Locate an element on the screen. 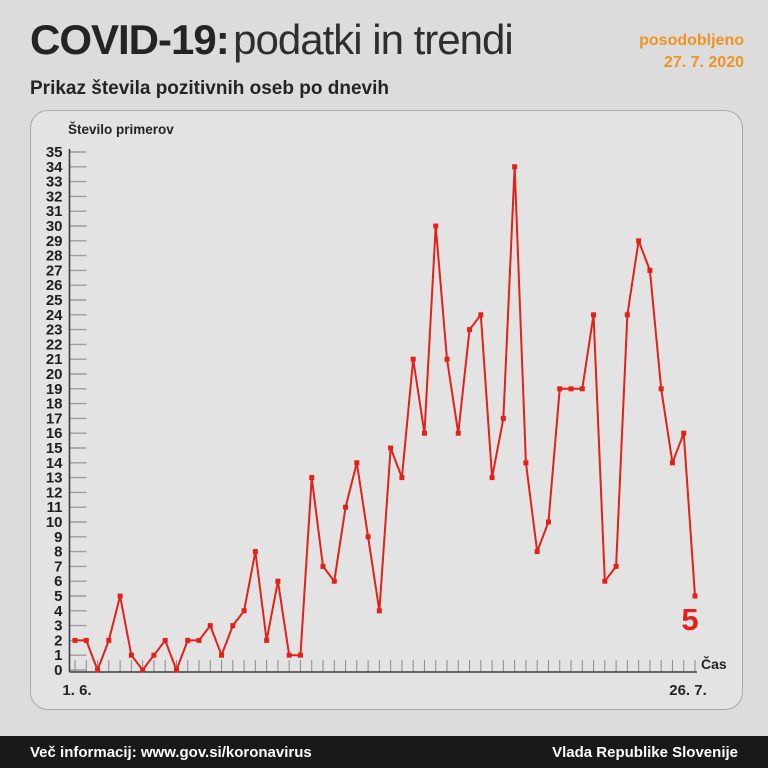 The image size is (768, 768). svg-text: 23 is located at coordinates (54, 330).